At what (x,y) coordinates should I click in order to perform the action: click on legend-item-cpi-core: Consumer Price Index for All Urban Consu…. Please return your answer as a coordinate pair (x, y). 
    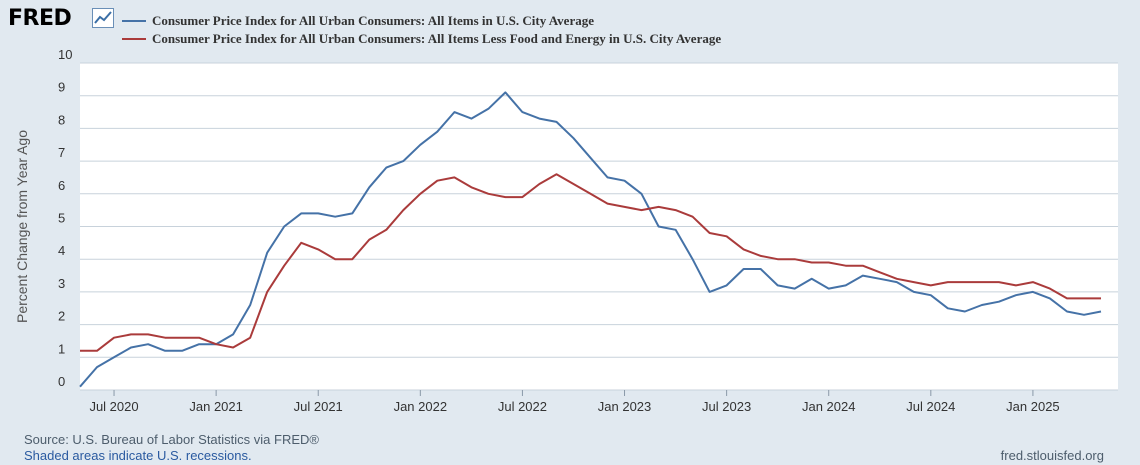
    Looking at the image, I should click on (421, 39).